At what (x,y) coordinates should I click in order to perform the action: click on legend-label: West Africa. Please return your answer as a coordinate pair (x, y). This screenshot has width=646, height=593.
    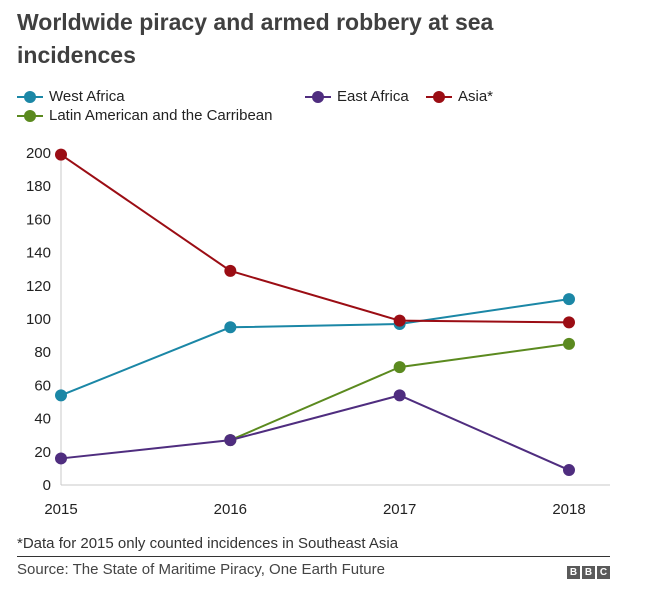
    Looking at the image, I should click on (87, 96).